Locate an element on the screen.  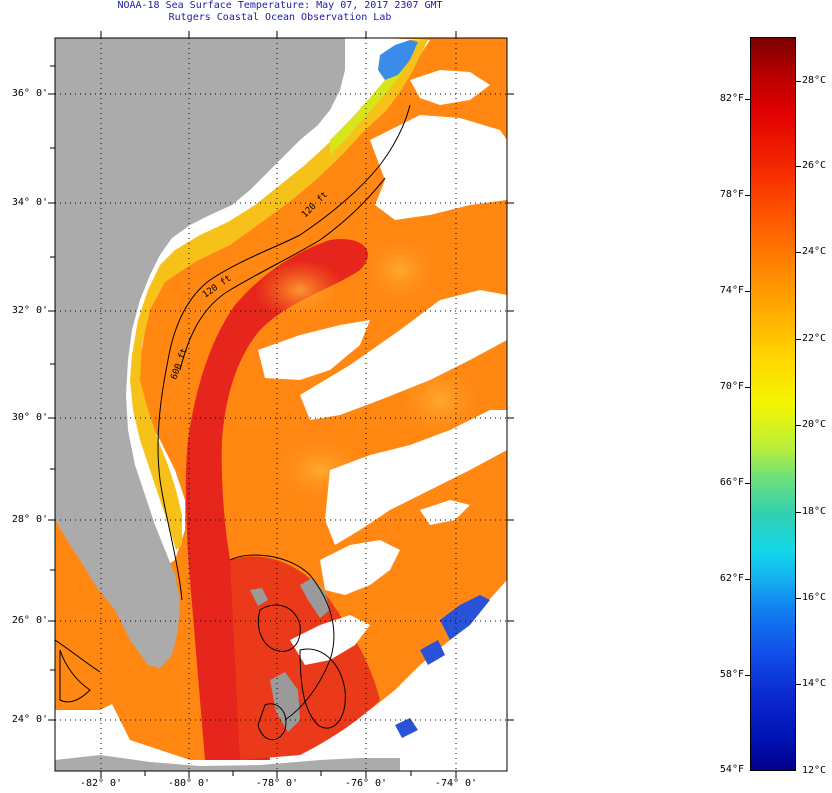
fahrenheit-label: 78°F is located at coordinates (731, 194).